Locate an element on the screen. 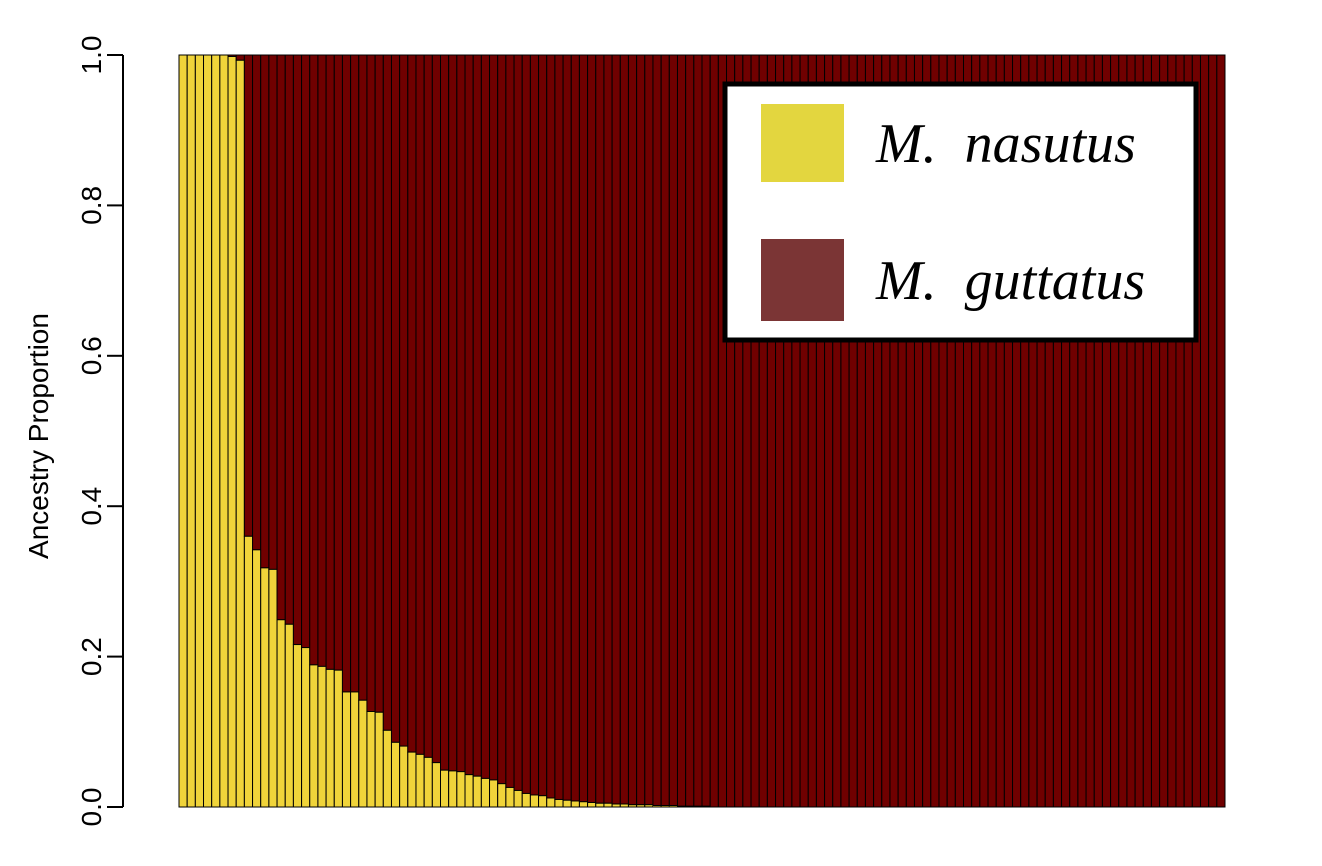  y-tick-label-0: 0.0 is located at coordinates (91, 807).